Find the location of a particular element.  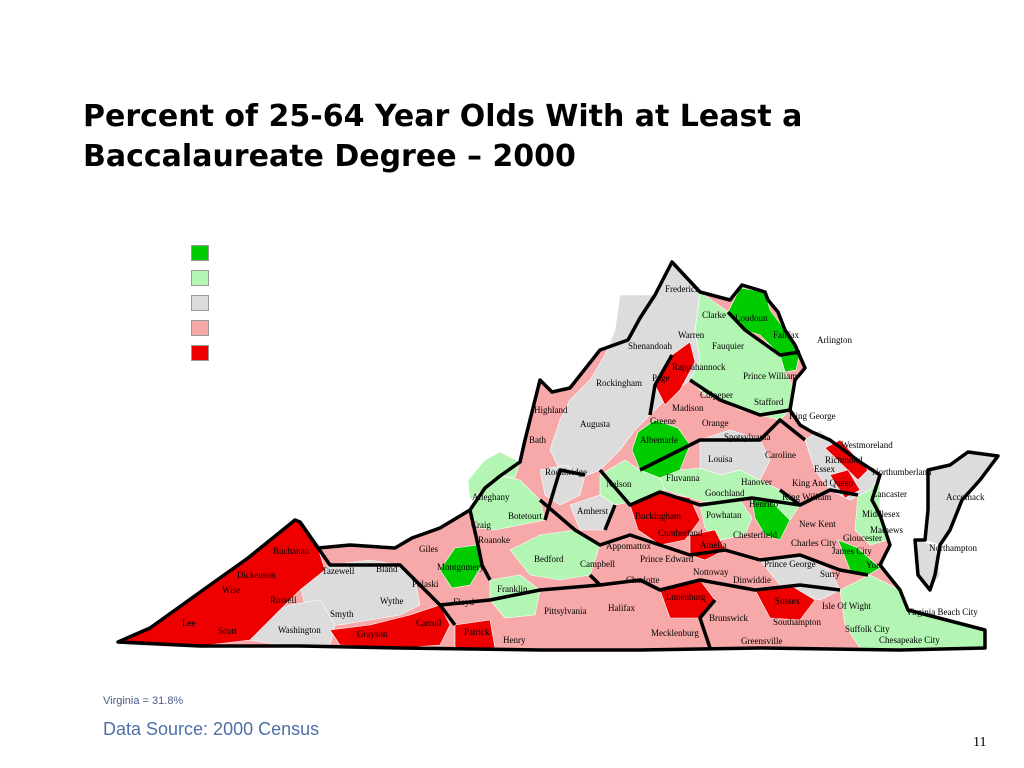

label-bath: Bath is located at coordinates (537, 440).